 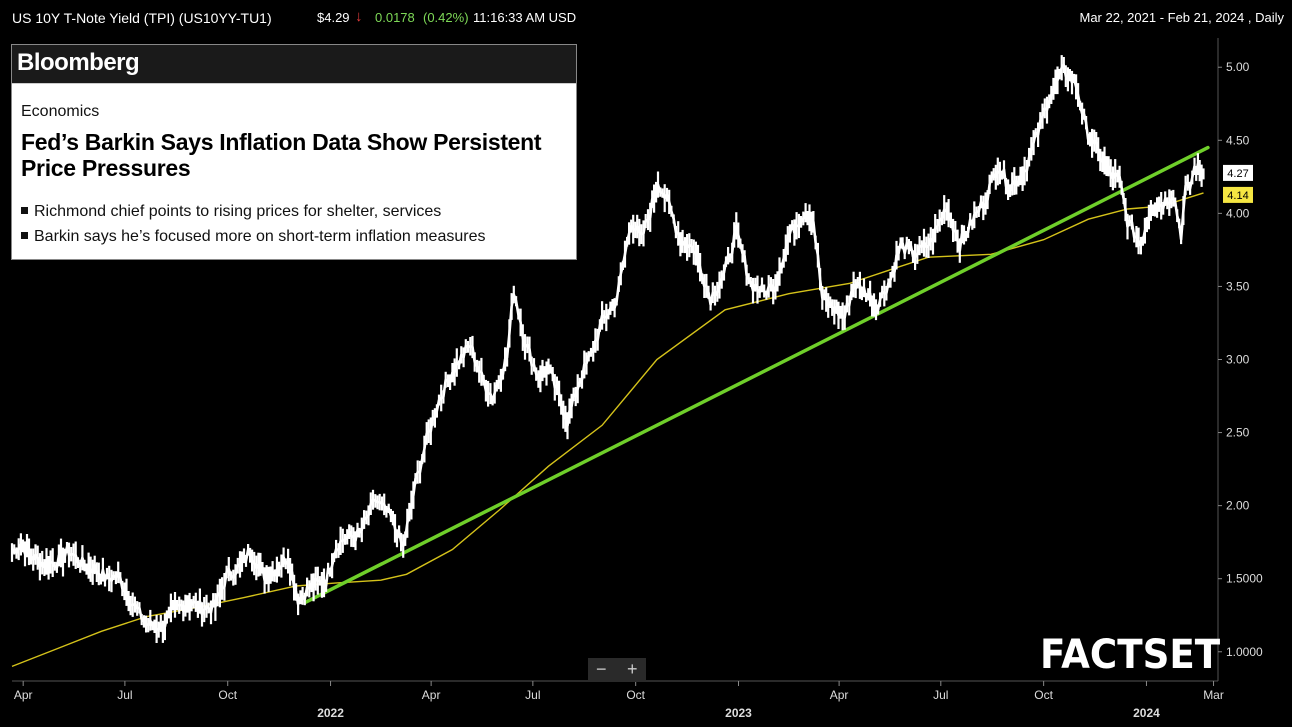 I want to click on zoom-out-button: −, so click(x=601, y=669).